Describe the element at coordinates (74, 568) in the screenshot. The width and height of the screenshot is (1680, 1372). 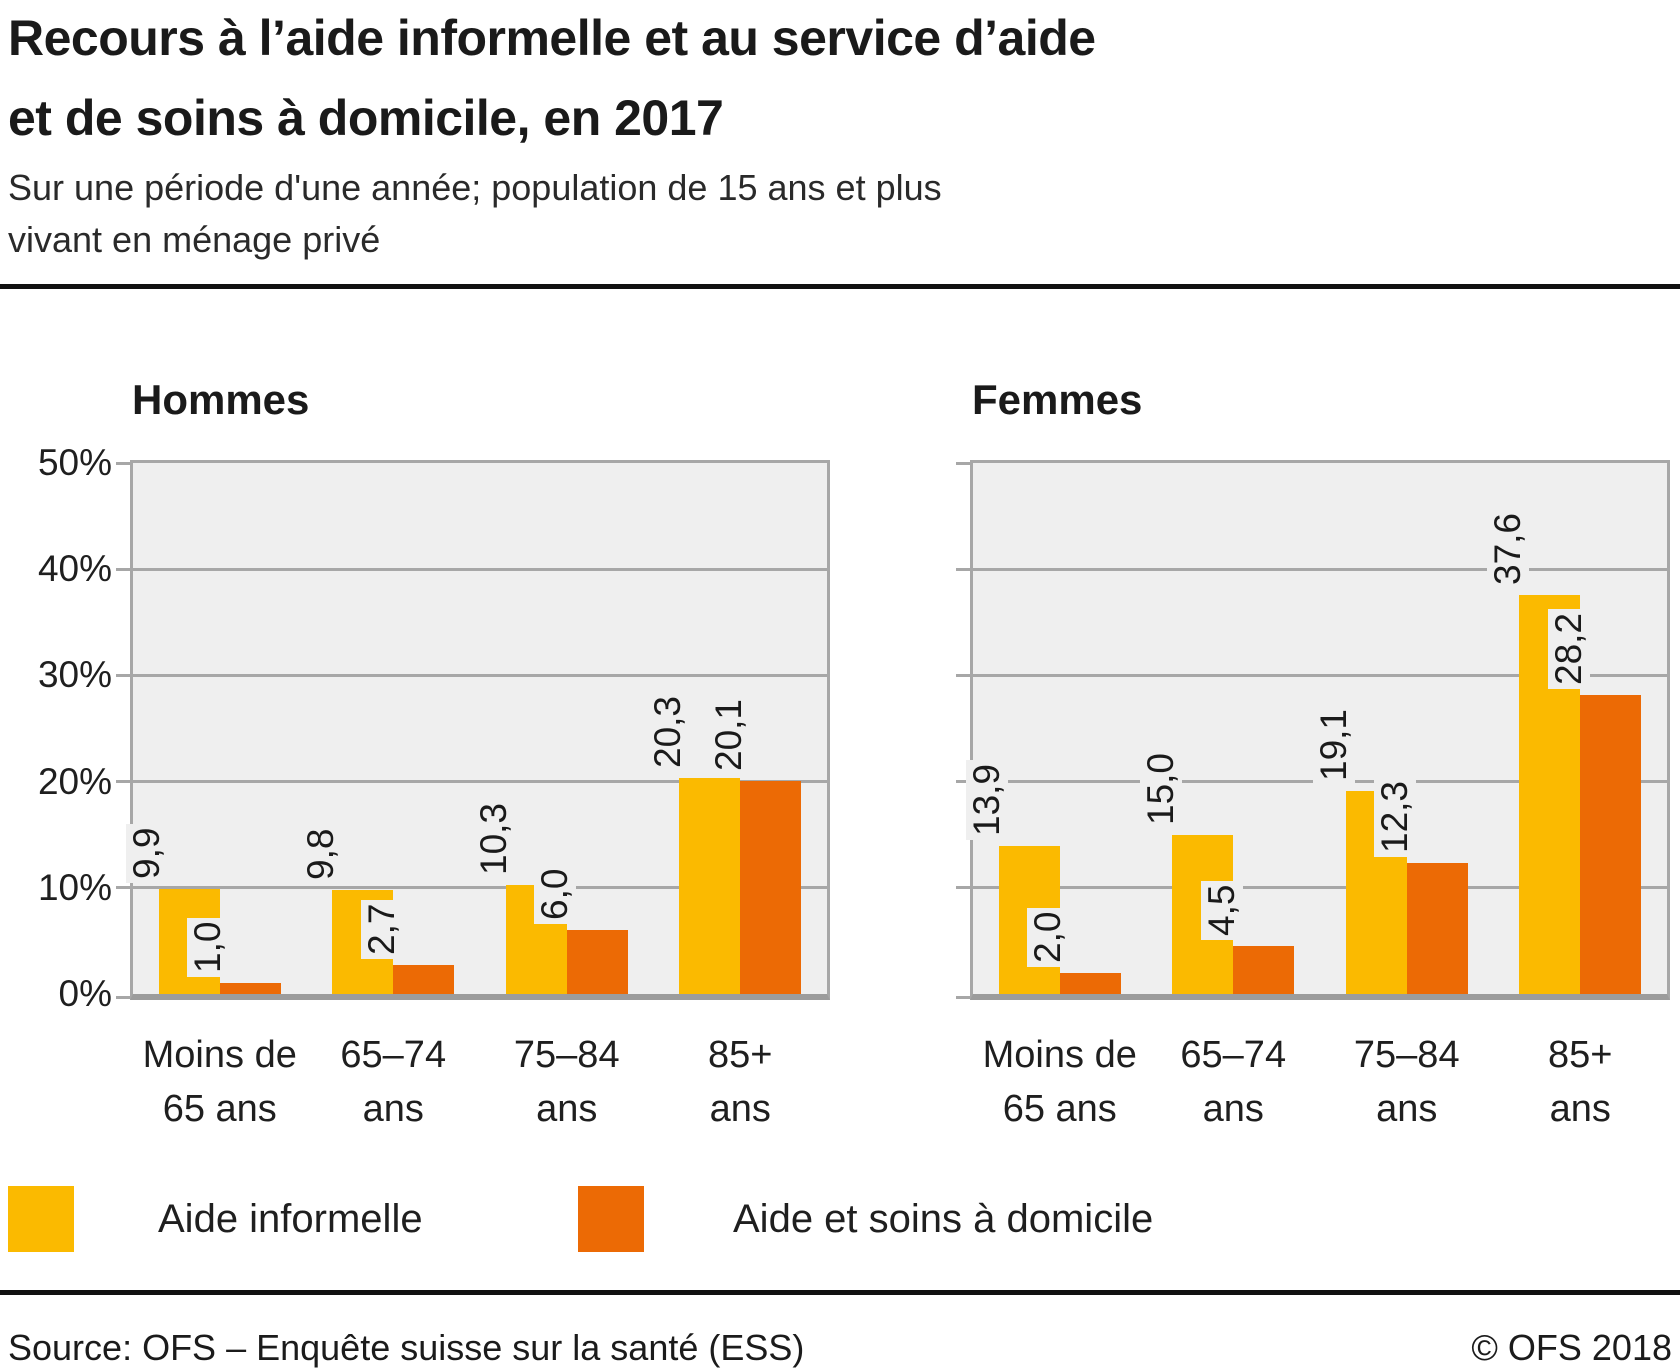
I see `y-axis-tick-label: 40%` at that location.